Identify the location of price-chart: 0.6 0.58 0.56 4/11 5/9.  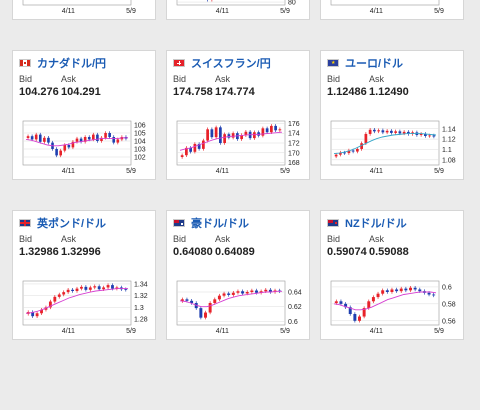
(393, 304).